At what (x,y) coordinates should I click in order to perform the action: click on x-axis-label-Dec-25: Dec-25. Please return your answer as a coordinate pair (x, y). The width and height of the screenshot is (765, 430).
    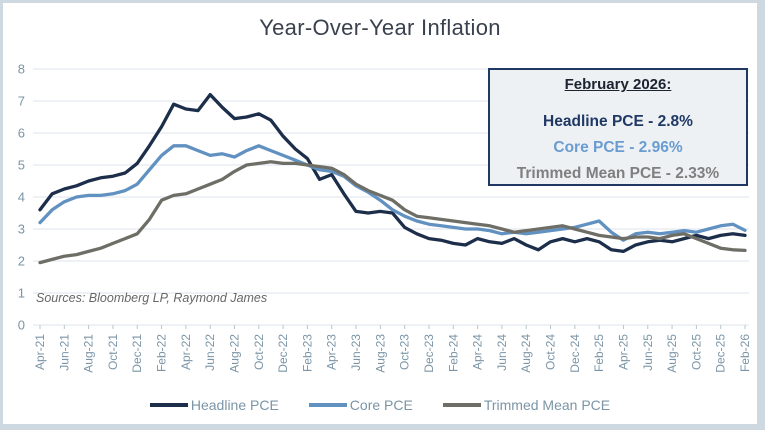
    Looking at the image, I should click on (721, 353).